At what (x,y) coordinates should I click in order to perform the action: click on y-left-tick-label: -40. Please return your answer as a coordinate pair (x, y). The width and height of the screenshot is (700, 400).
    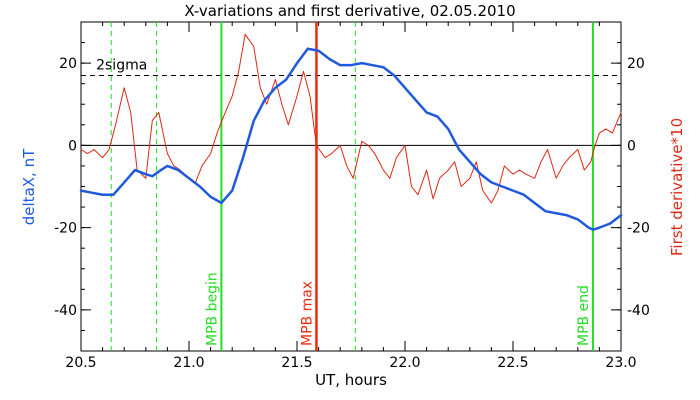
    Looking at the image, I should click on (65, 311).